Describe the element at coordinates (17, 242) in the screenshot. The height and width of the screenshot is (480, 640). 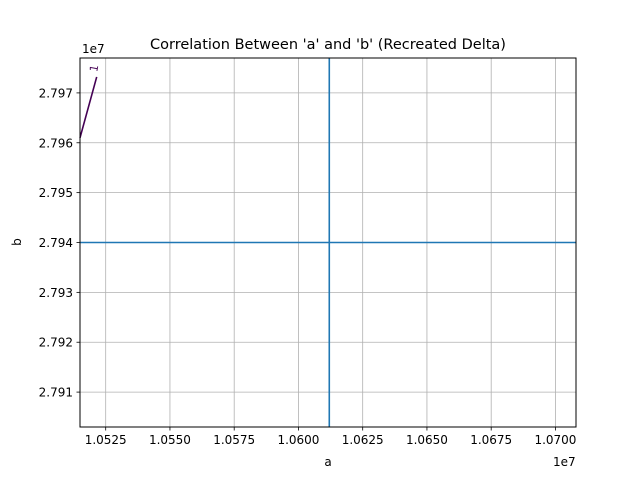
I see `y-axis-label: b` at that location.